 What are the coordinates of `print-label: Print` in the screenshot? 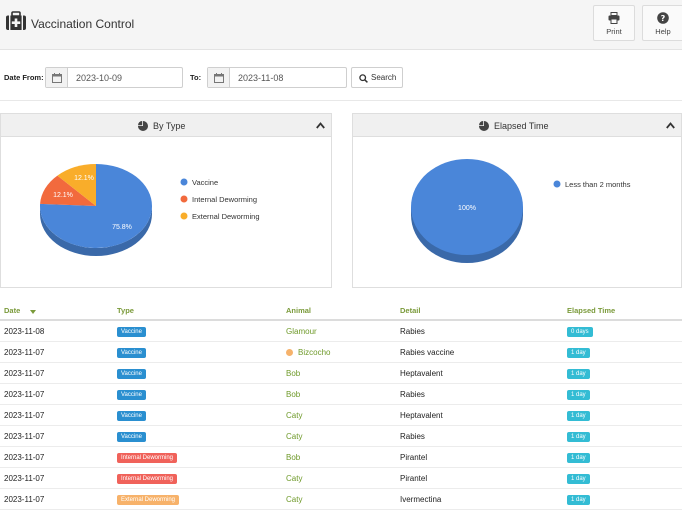 It's located at (614, 31).